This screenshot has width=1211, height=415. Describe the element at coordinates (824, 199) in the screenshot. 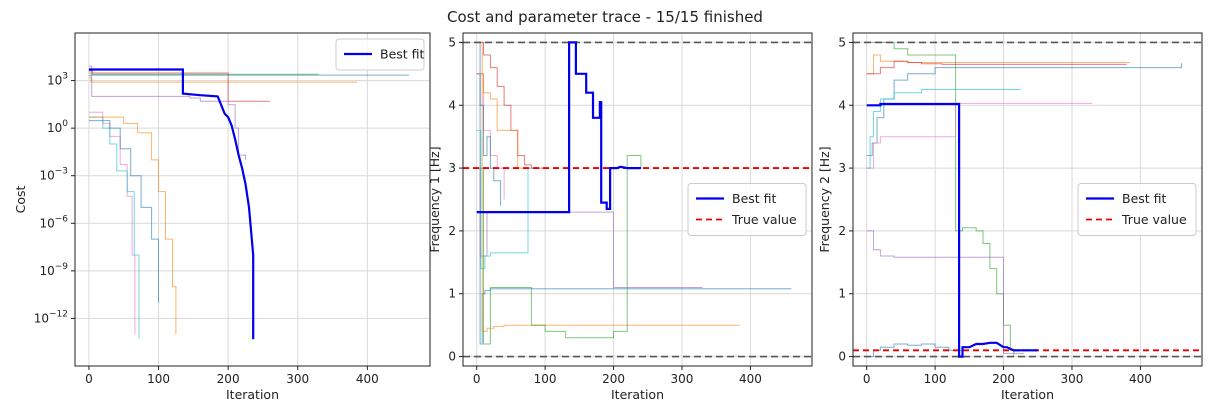

I see `y-axis-label: Frequency 2 [Hz]` at that location.